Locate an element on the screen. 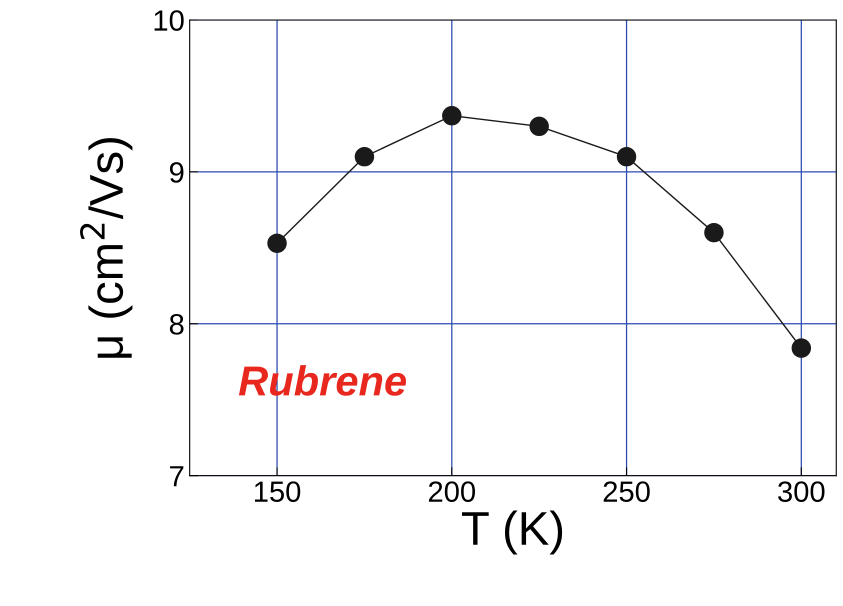 The height and width of the screenshot is (606, 843). x-tick-label: 150 is located at coordinates (277, 491).